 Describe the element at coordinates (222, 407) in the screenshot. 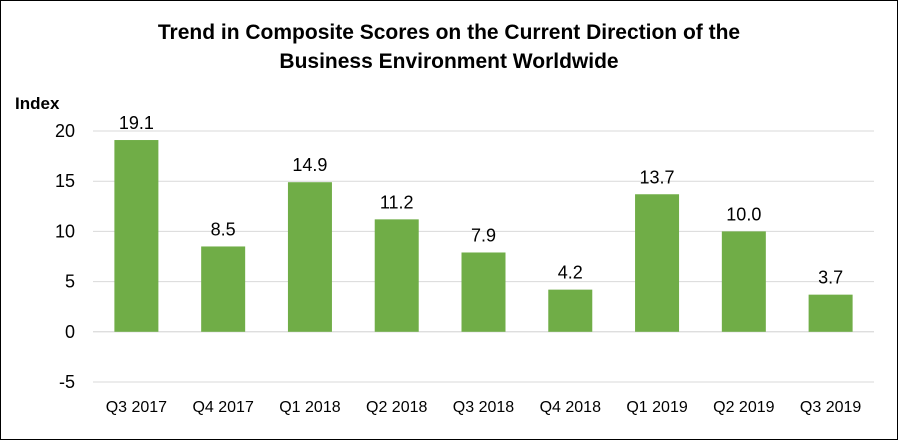

I see `x-tick-label: Q4 2017` at that location.